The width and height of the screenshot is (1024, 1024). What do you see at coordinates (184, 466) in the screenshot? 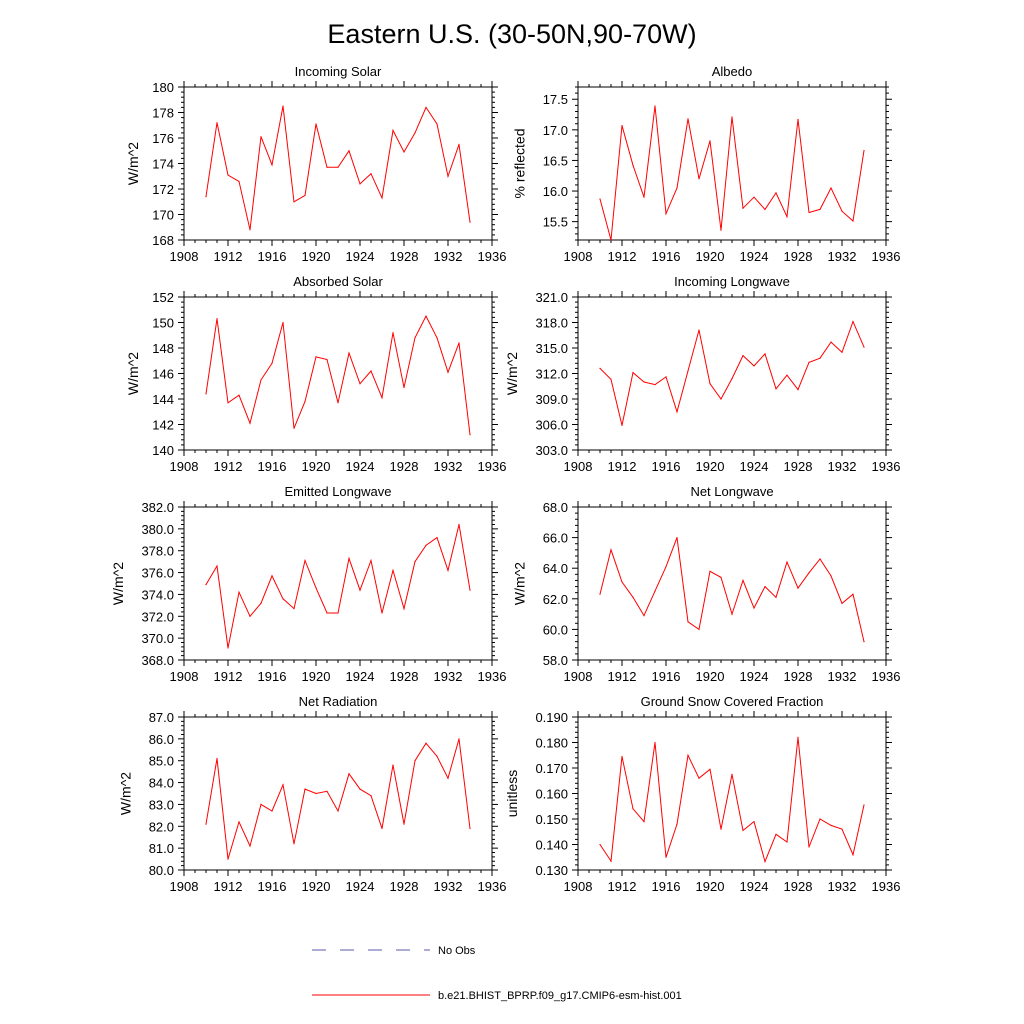
I see `chart-absorbed-solar-xtick-label: 1908` at bounding box center [184, 466].